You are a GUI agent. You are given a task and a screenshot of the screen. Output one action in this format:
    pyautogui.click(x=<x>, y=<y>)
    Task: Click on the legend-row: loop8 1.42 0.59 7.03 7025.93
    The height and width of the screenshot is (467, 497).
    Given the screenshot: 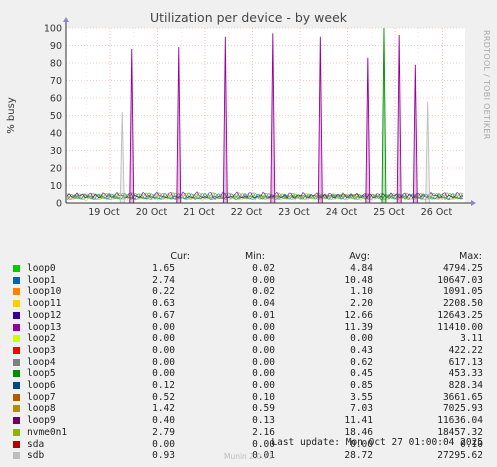 What is the action you would take?
    pyautogui.click(x=248, y=409)
    